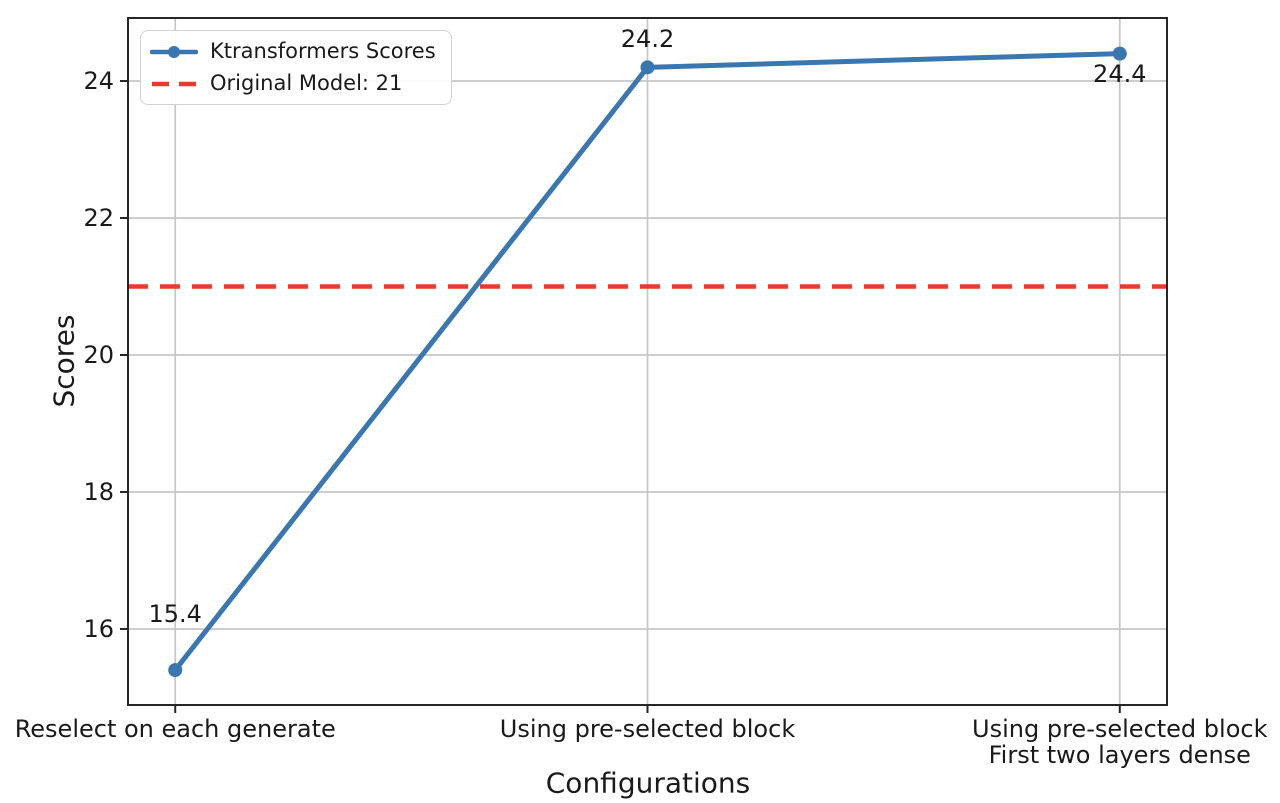 The height and width of the screenshot is (803, 1280). What do you see at coordinates (174, 51) in the screenshot?
I see `series-line-marker-icon` at bounding box center [174, 51].